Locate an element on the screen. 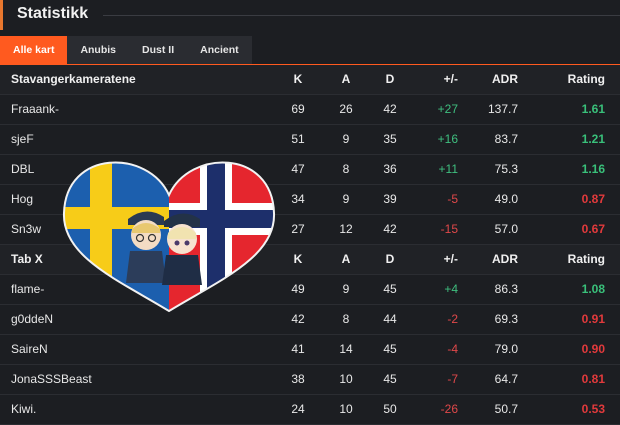  player-row: sjeF 51 9 35 +16 83.7 1.21 is located at coordinates (310, 140).